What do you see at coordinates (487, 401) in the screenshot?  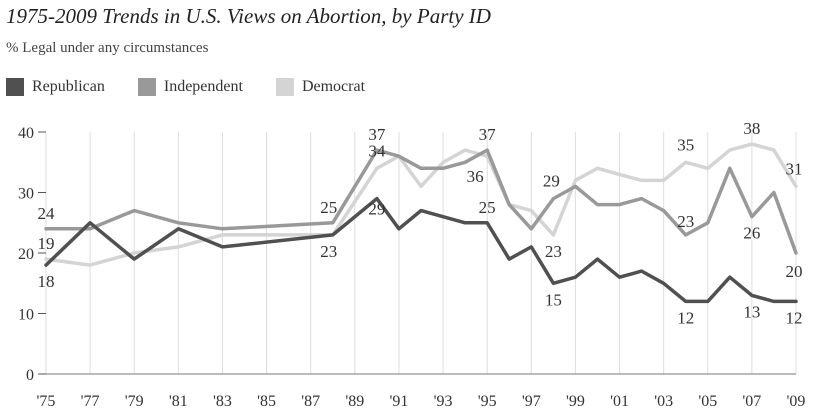 I see `x-tick-label: '95` at bounding box center [487, 401].